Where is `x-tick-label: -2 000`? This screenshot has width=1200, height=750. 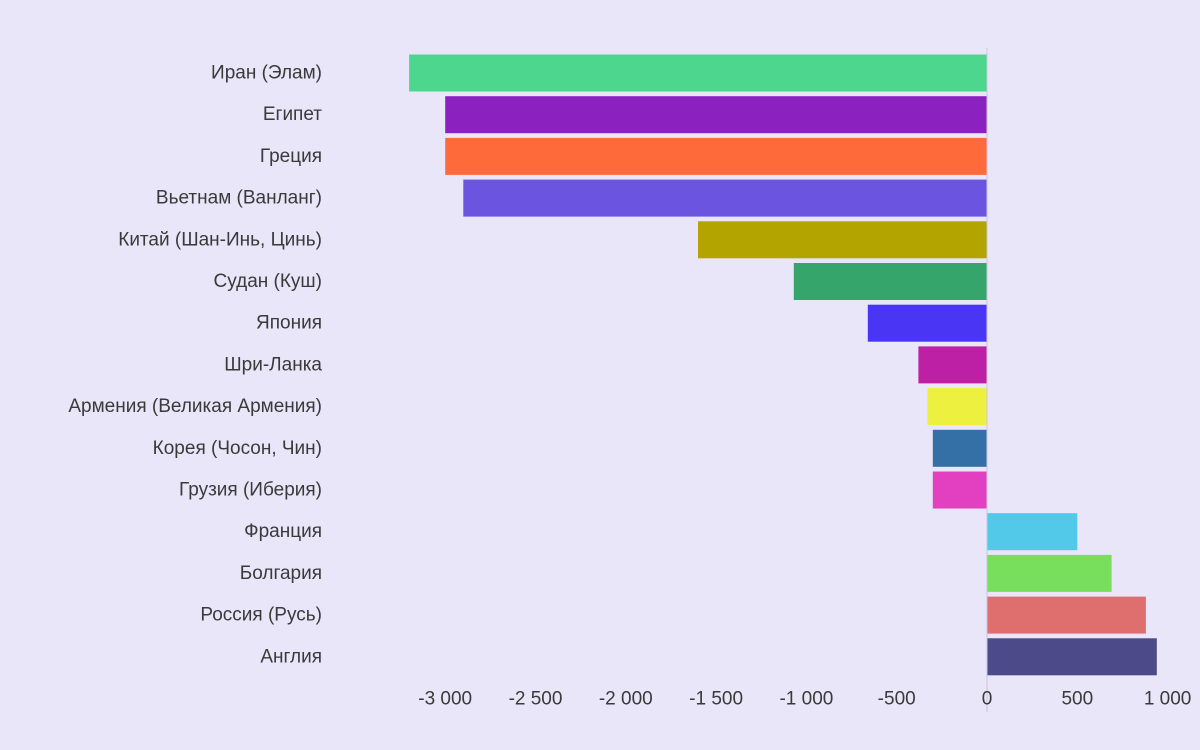 x-tick-label: -2 000 is located at coordinates (626, 699).